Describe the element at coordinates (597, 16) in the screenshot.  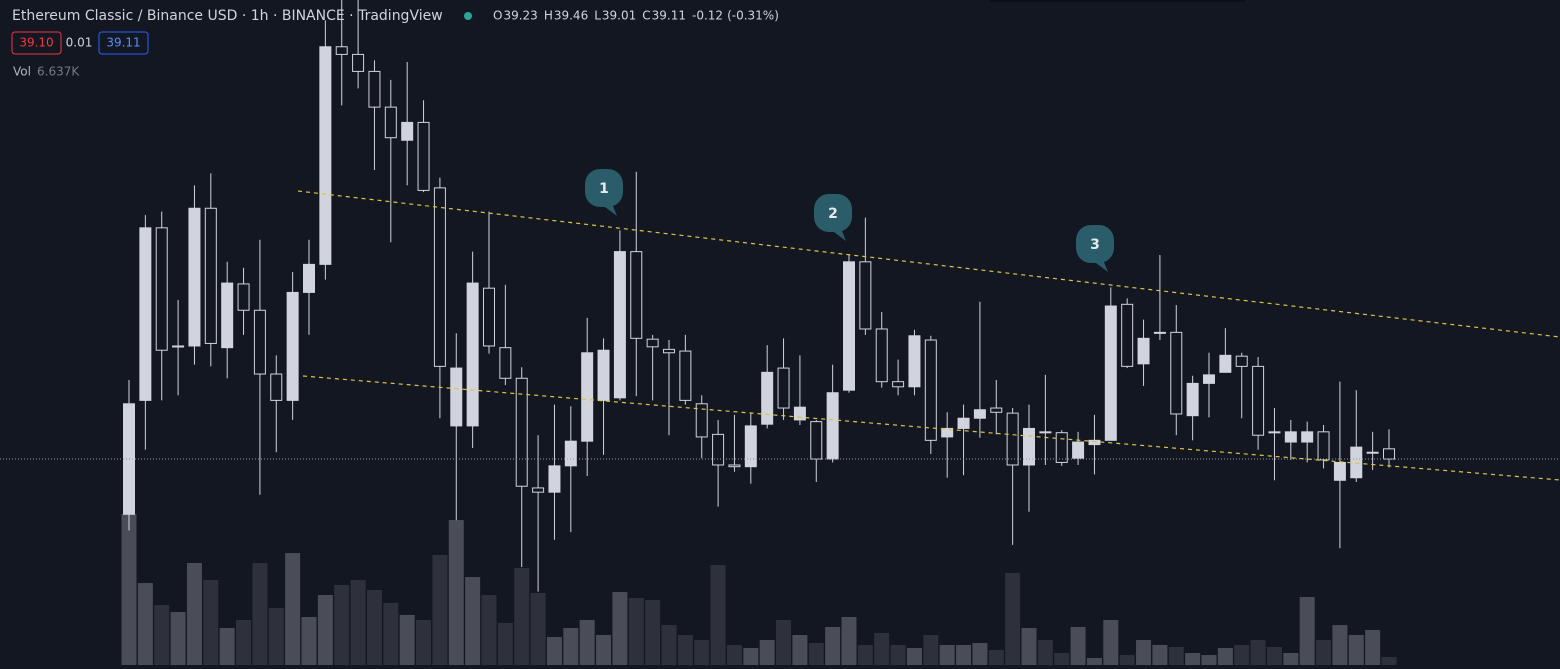
I see `ohlc-key: L` at that location.